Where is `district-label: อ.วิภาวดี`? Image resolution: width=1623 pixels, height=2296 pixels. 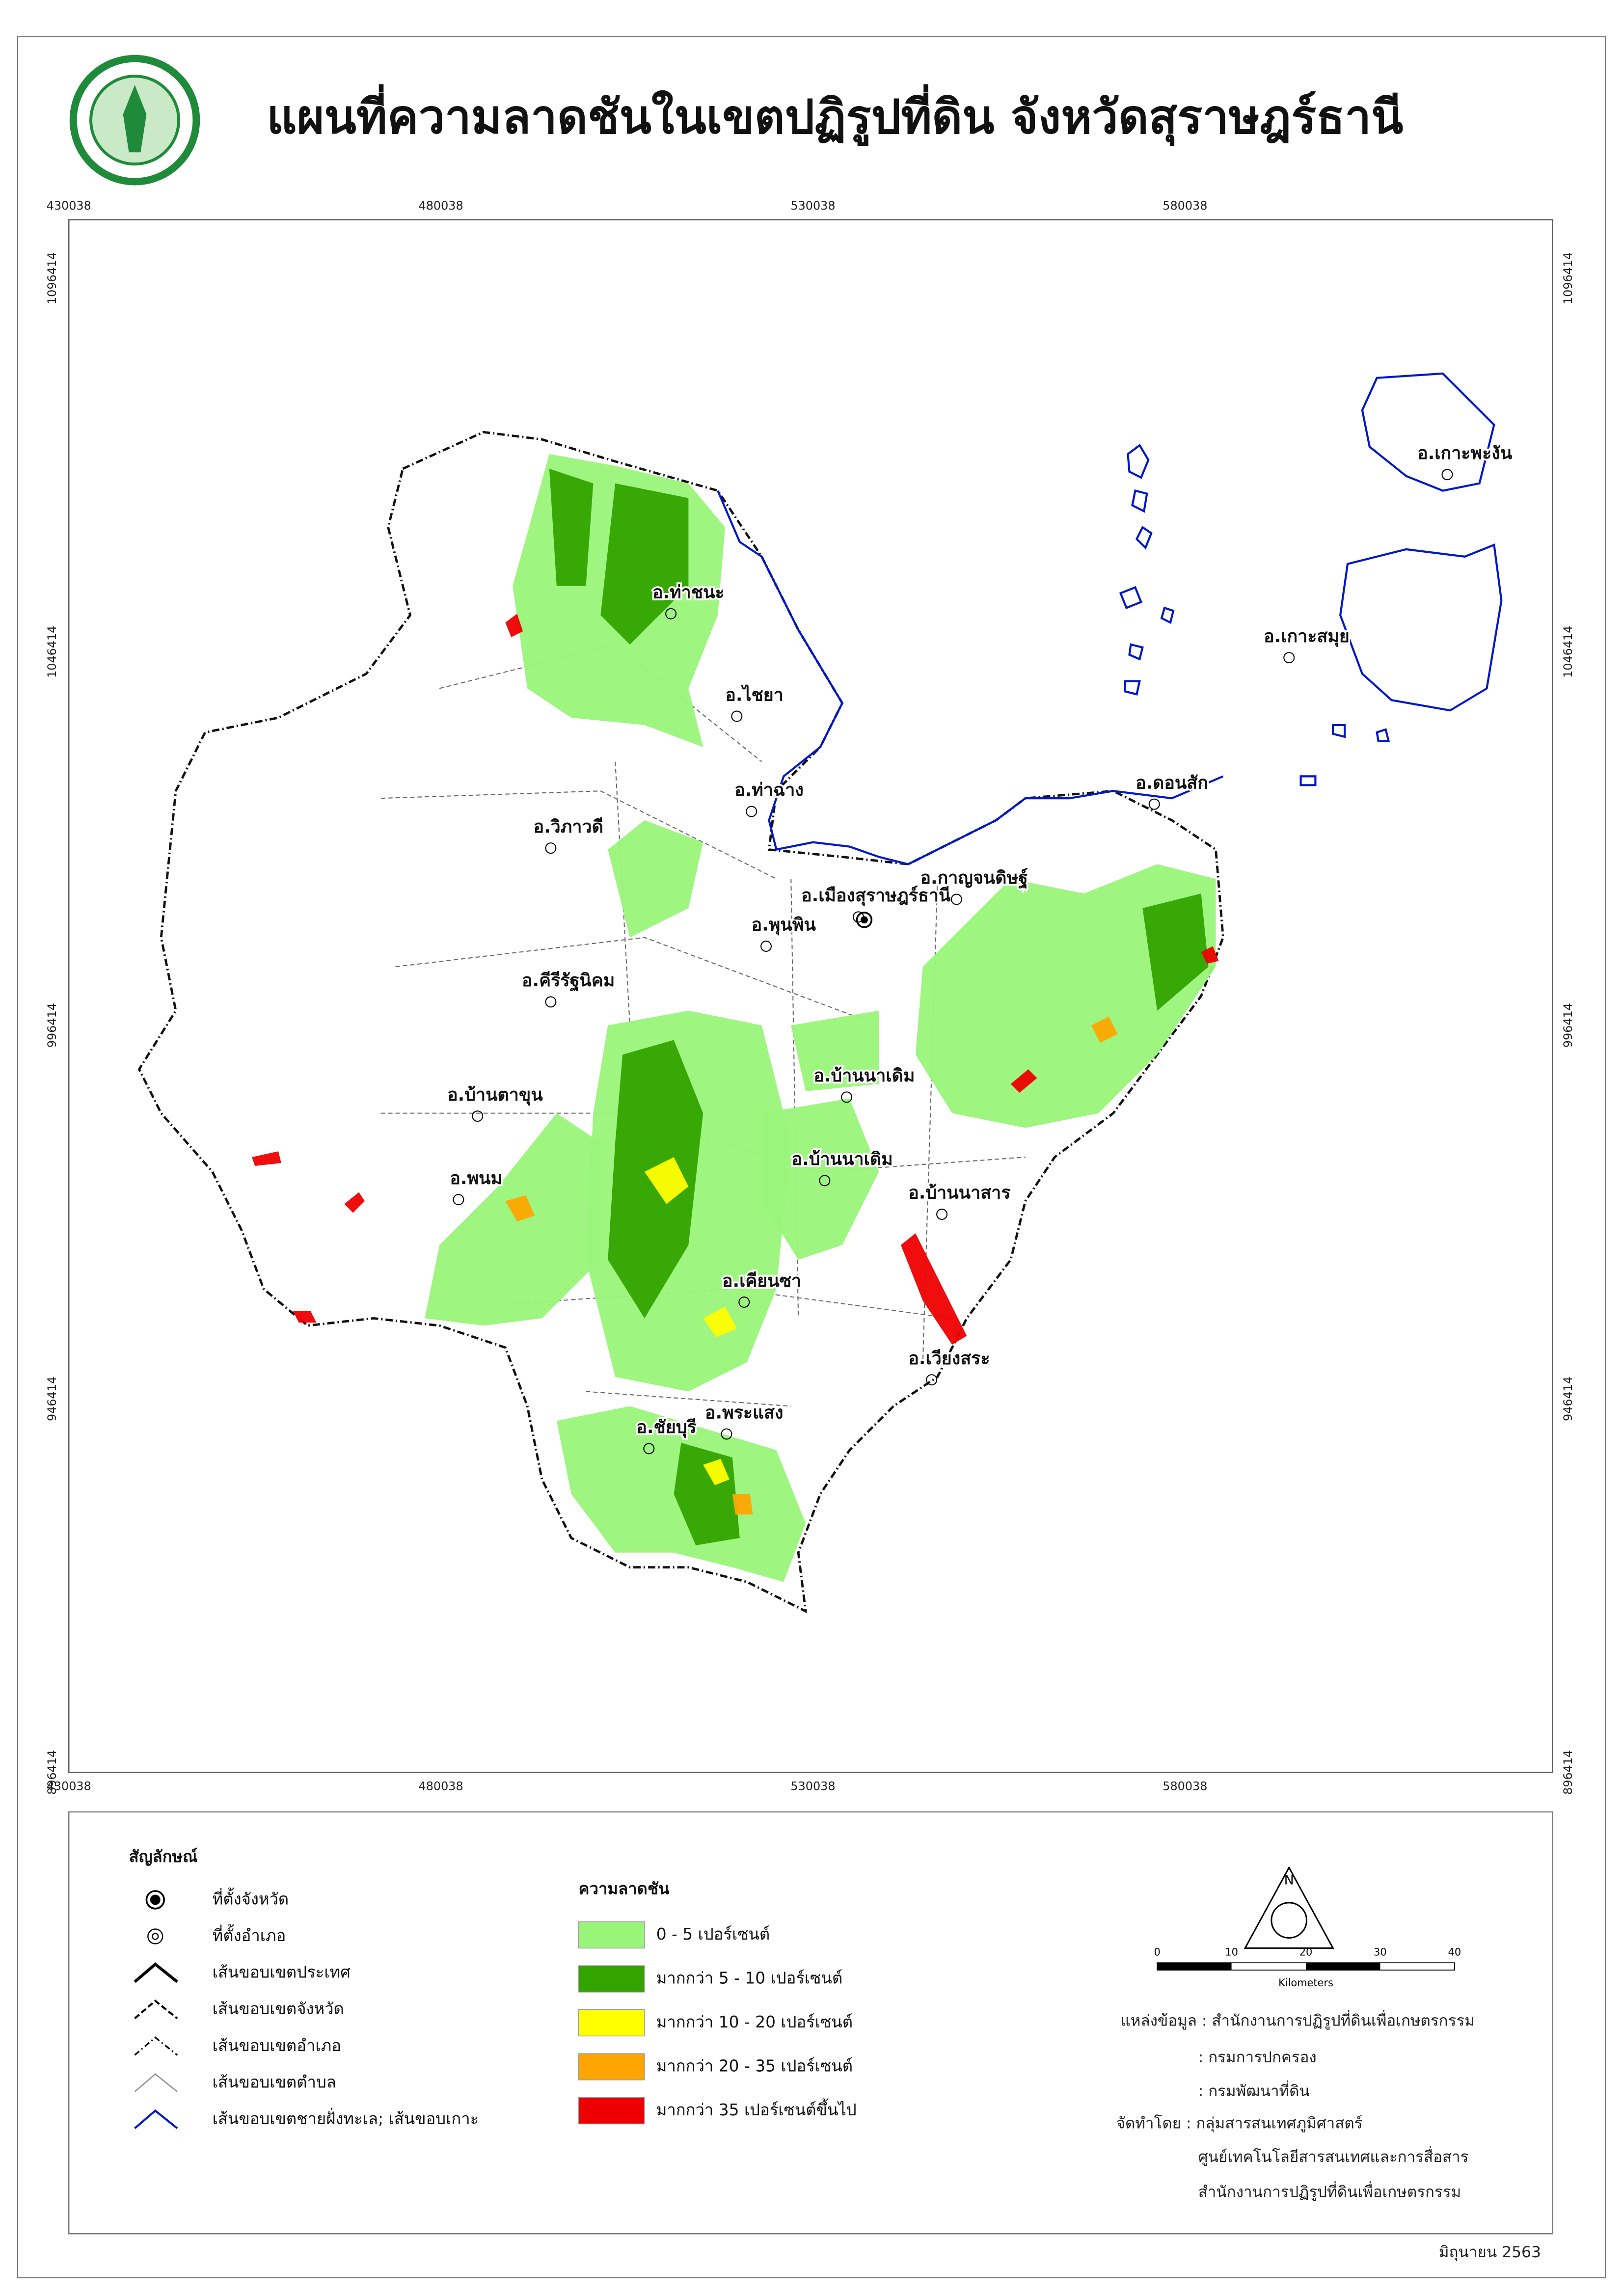 district-label: อ.วิภาวดี is located at coordinates (569, 827).